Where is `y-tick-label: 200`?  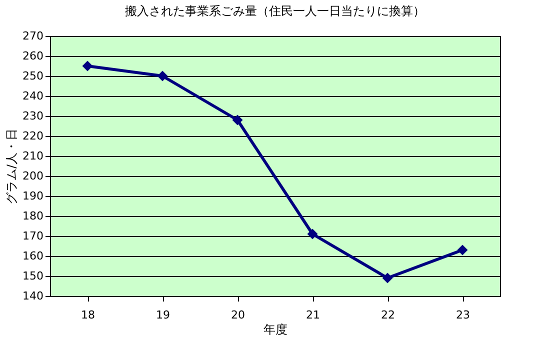
y-tick-label: 200 is located at coordinates (33, 176).